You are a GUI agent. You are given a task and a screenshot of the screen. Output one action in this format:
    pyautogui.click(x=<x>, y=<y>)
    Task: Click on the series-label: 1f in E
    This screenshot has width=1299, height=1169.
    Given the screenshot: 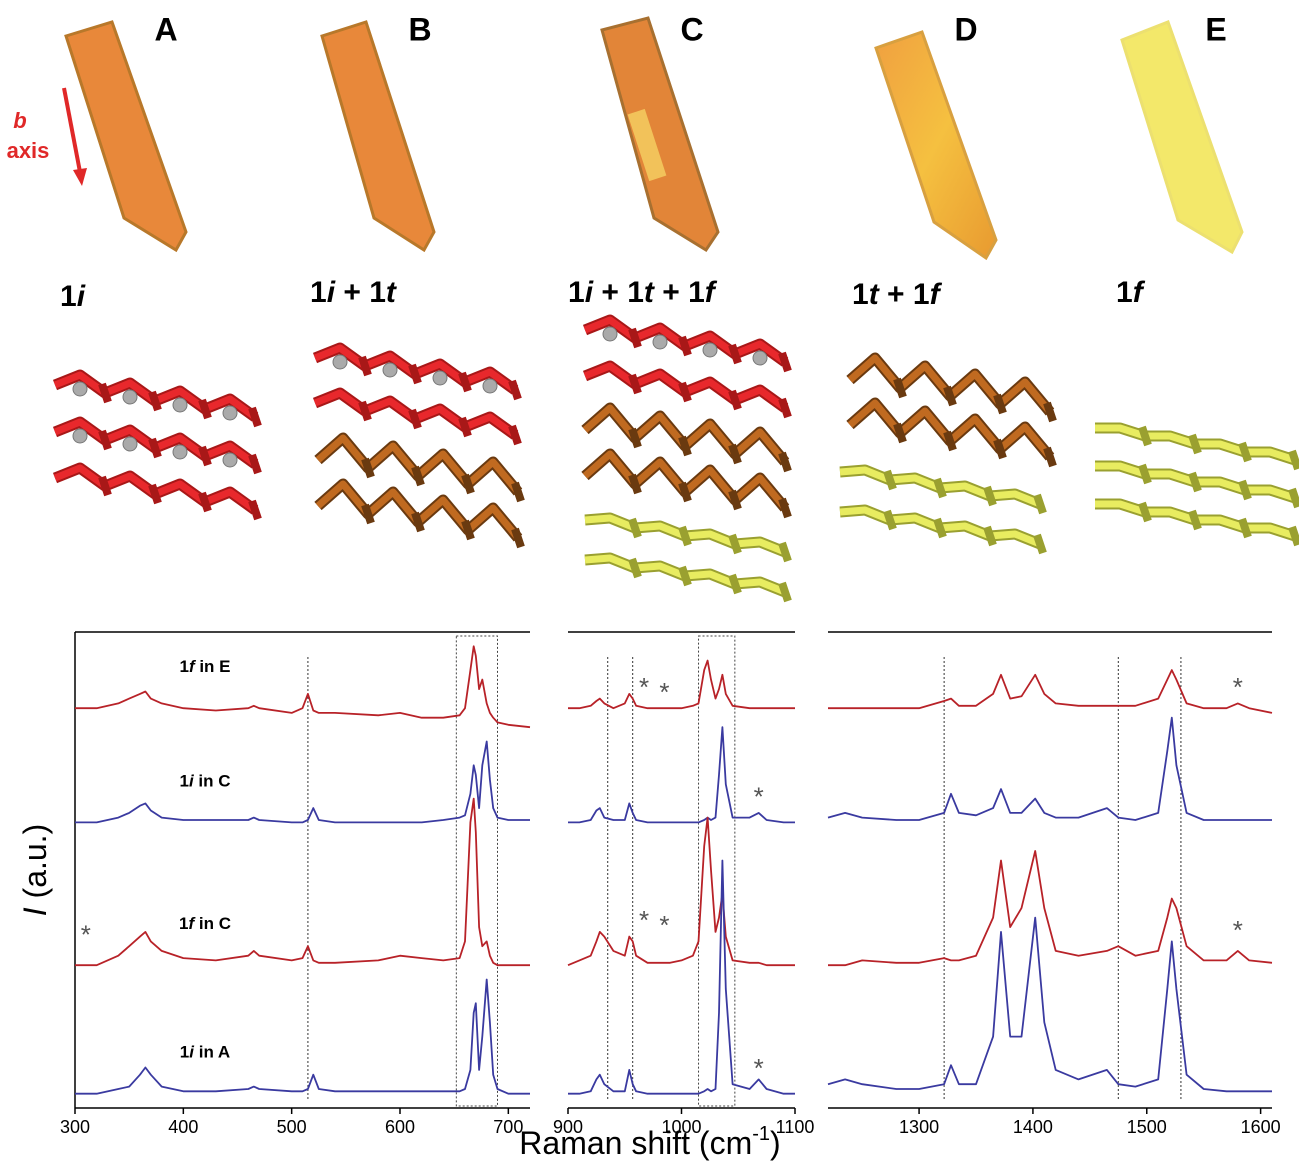 What is the action you would take?
    pyautogui.click(x=204, y=667)
    